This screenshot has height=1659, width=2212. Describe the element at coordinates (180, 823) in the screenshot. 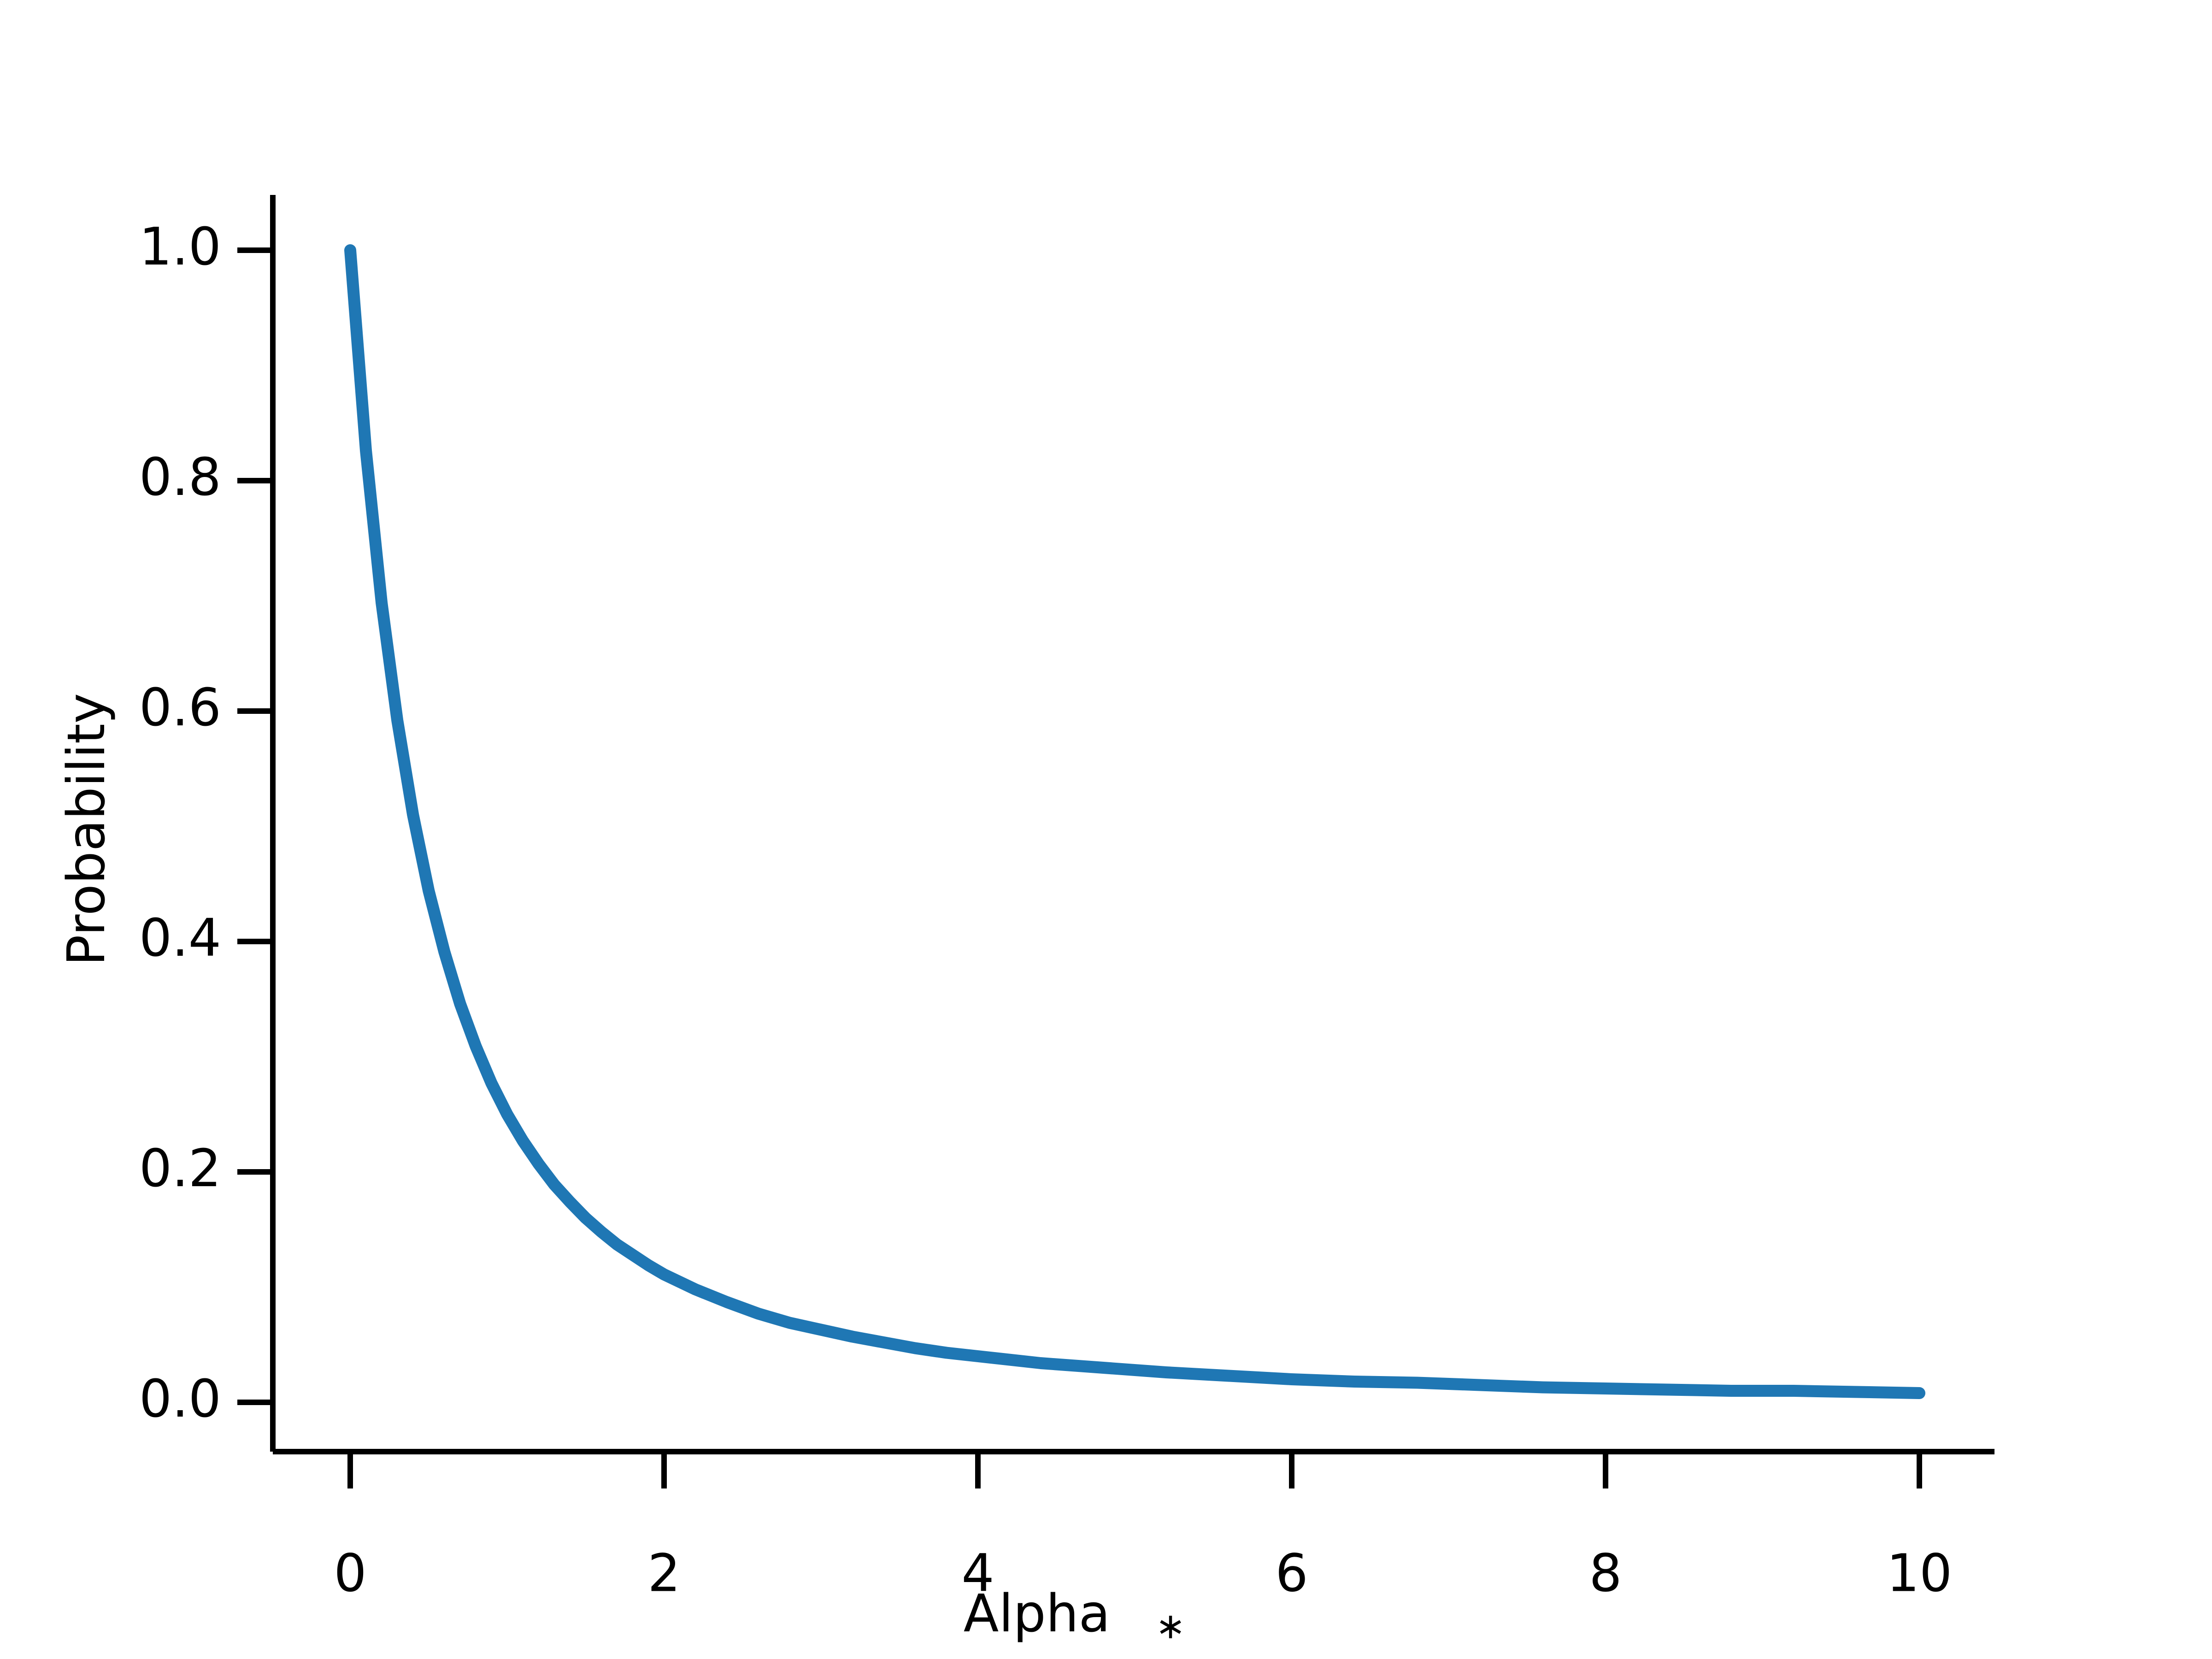

I see `y-axis-tick-labels: 0.0 0.2 0.4 0.6 0.8 1.0` at that location.